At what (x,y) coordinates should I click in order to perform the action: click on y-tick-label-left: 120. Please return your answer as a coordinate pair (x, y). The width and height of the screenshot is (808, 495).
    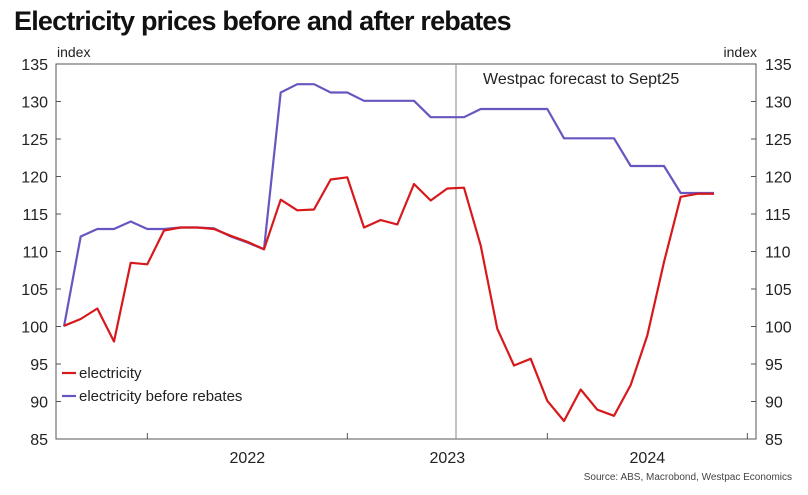
    Looking at the image, I should click on (34, 178).